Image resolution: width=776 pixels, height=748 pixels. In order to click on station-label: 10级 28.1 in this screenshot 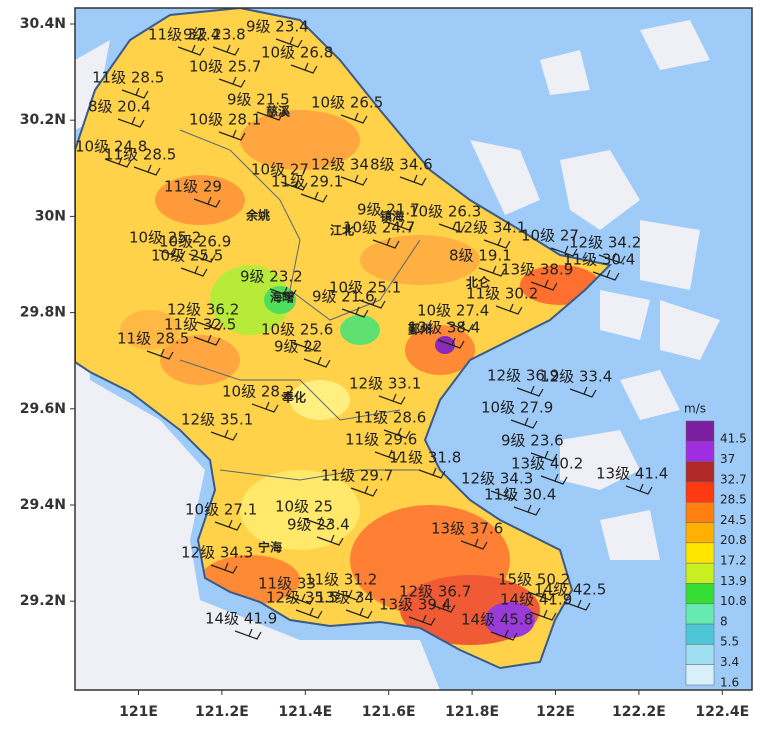, I will do `click(225, 120)`.